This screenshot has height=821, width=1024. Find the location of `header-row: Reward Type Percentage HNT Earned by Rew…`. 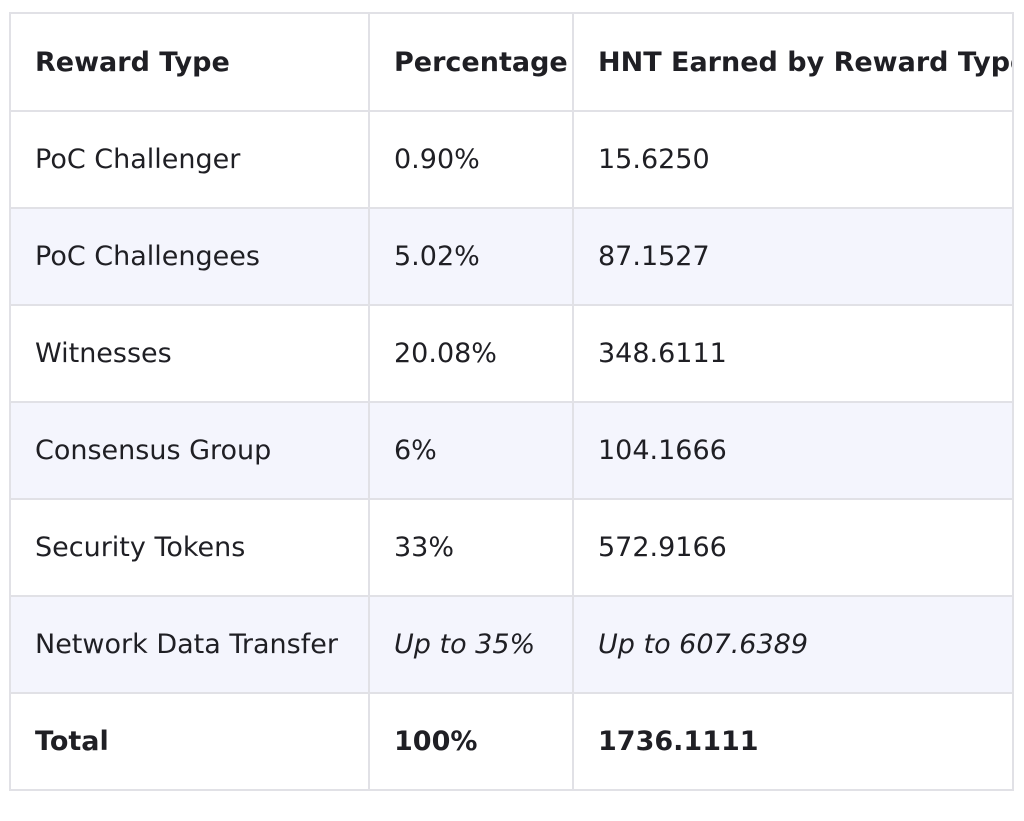

header-row: Reward Type Percentage HNT Earned by Rew… is located at coordinates (511, 62).